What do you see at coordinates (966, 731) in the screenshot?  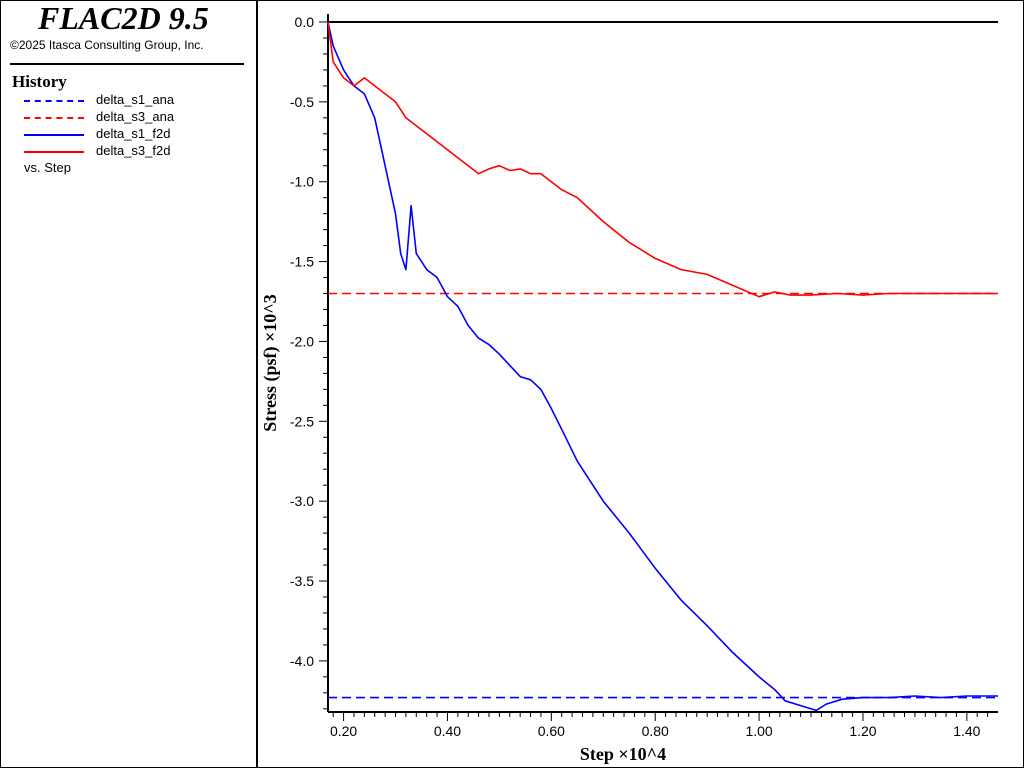 I see `x-tick-label: 1.40` at bounding box center [966, 731].